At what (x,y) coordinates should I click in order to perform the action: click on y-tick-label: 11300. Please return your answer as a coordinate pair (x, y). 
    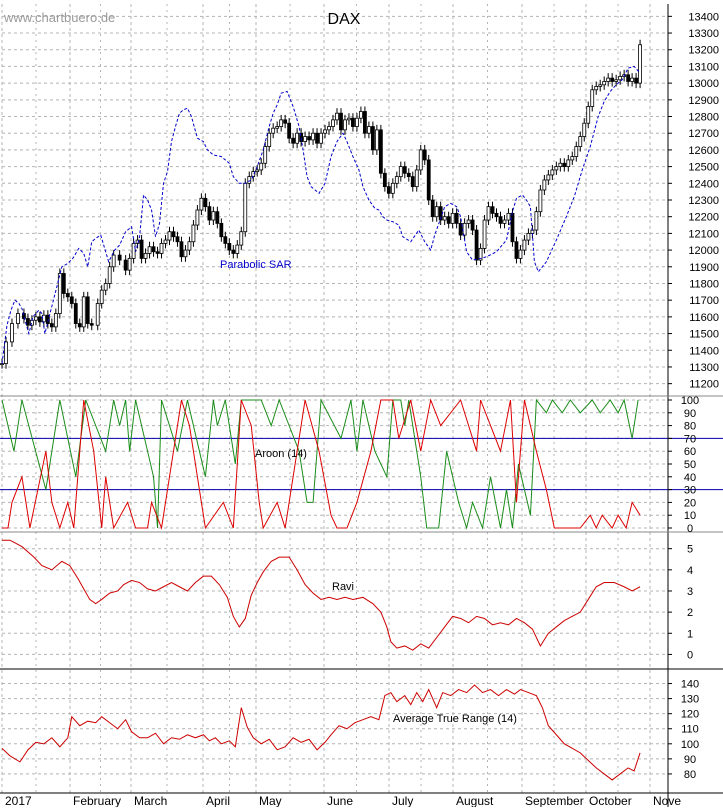
    Looking at the image, I should click on (704, 368).